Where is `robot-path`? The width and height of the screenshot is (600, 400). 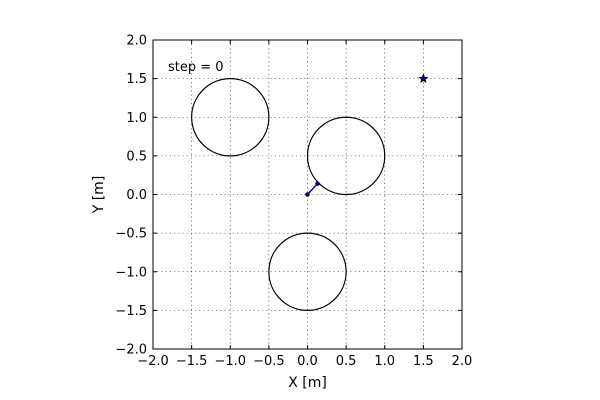
robot-path is located at coordinates (312, 189).